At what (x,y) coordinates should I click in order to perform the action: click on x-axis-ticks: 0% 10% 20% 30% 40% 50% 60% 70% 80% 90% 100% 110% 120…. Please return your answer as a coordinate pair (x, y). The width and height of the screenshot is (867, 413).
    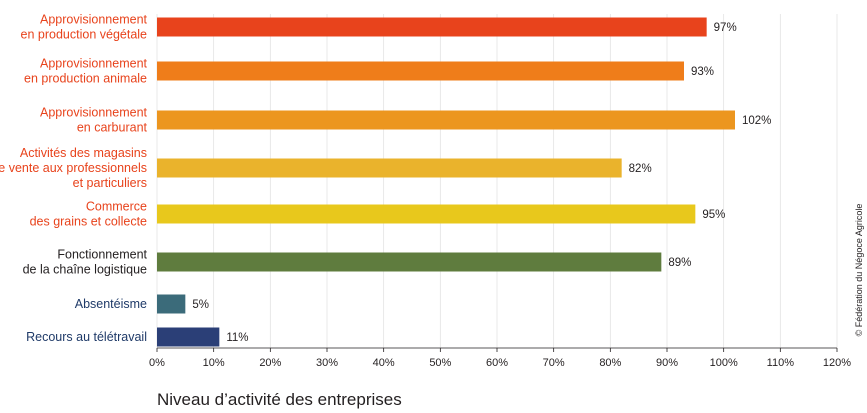
    Looking at the image, I should click on (500, 358).